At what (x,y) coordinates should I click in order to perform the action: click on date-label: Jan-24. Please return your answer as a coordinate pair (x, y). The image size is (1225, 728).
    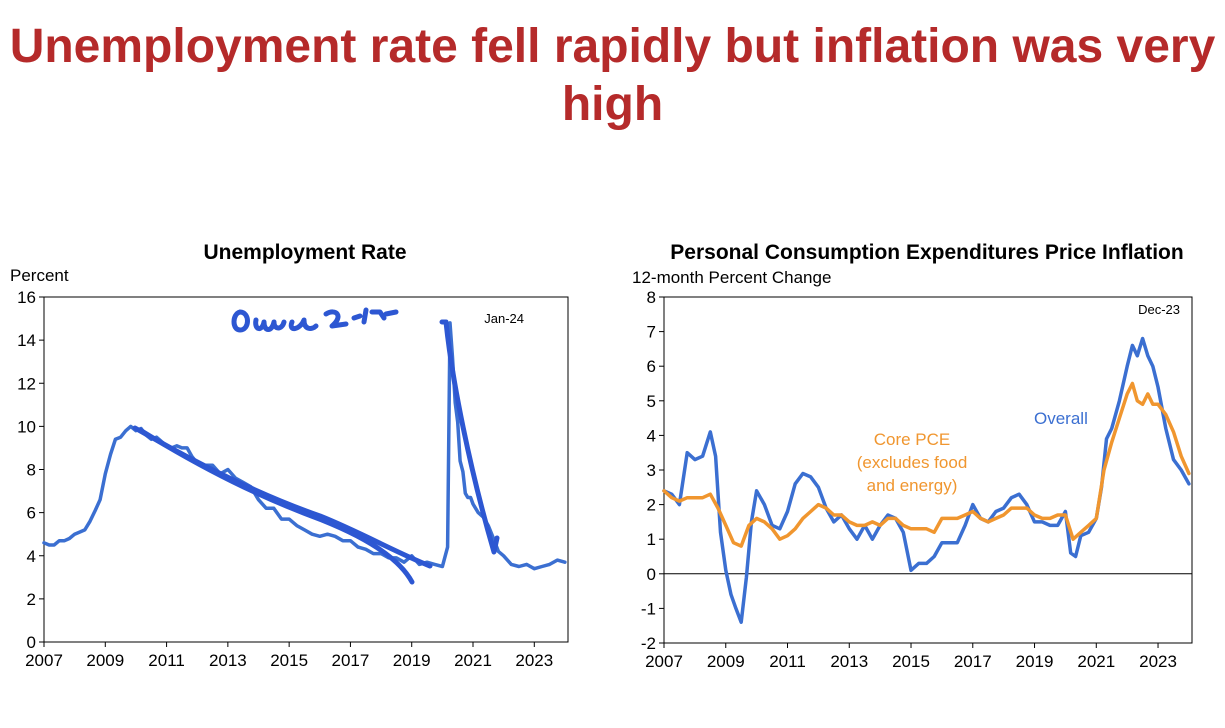
    Looking at the image, I should click on (504, 318).